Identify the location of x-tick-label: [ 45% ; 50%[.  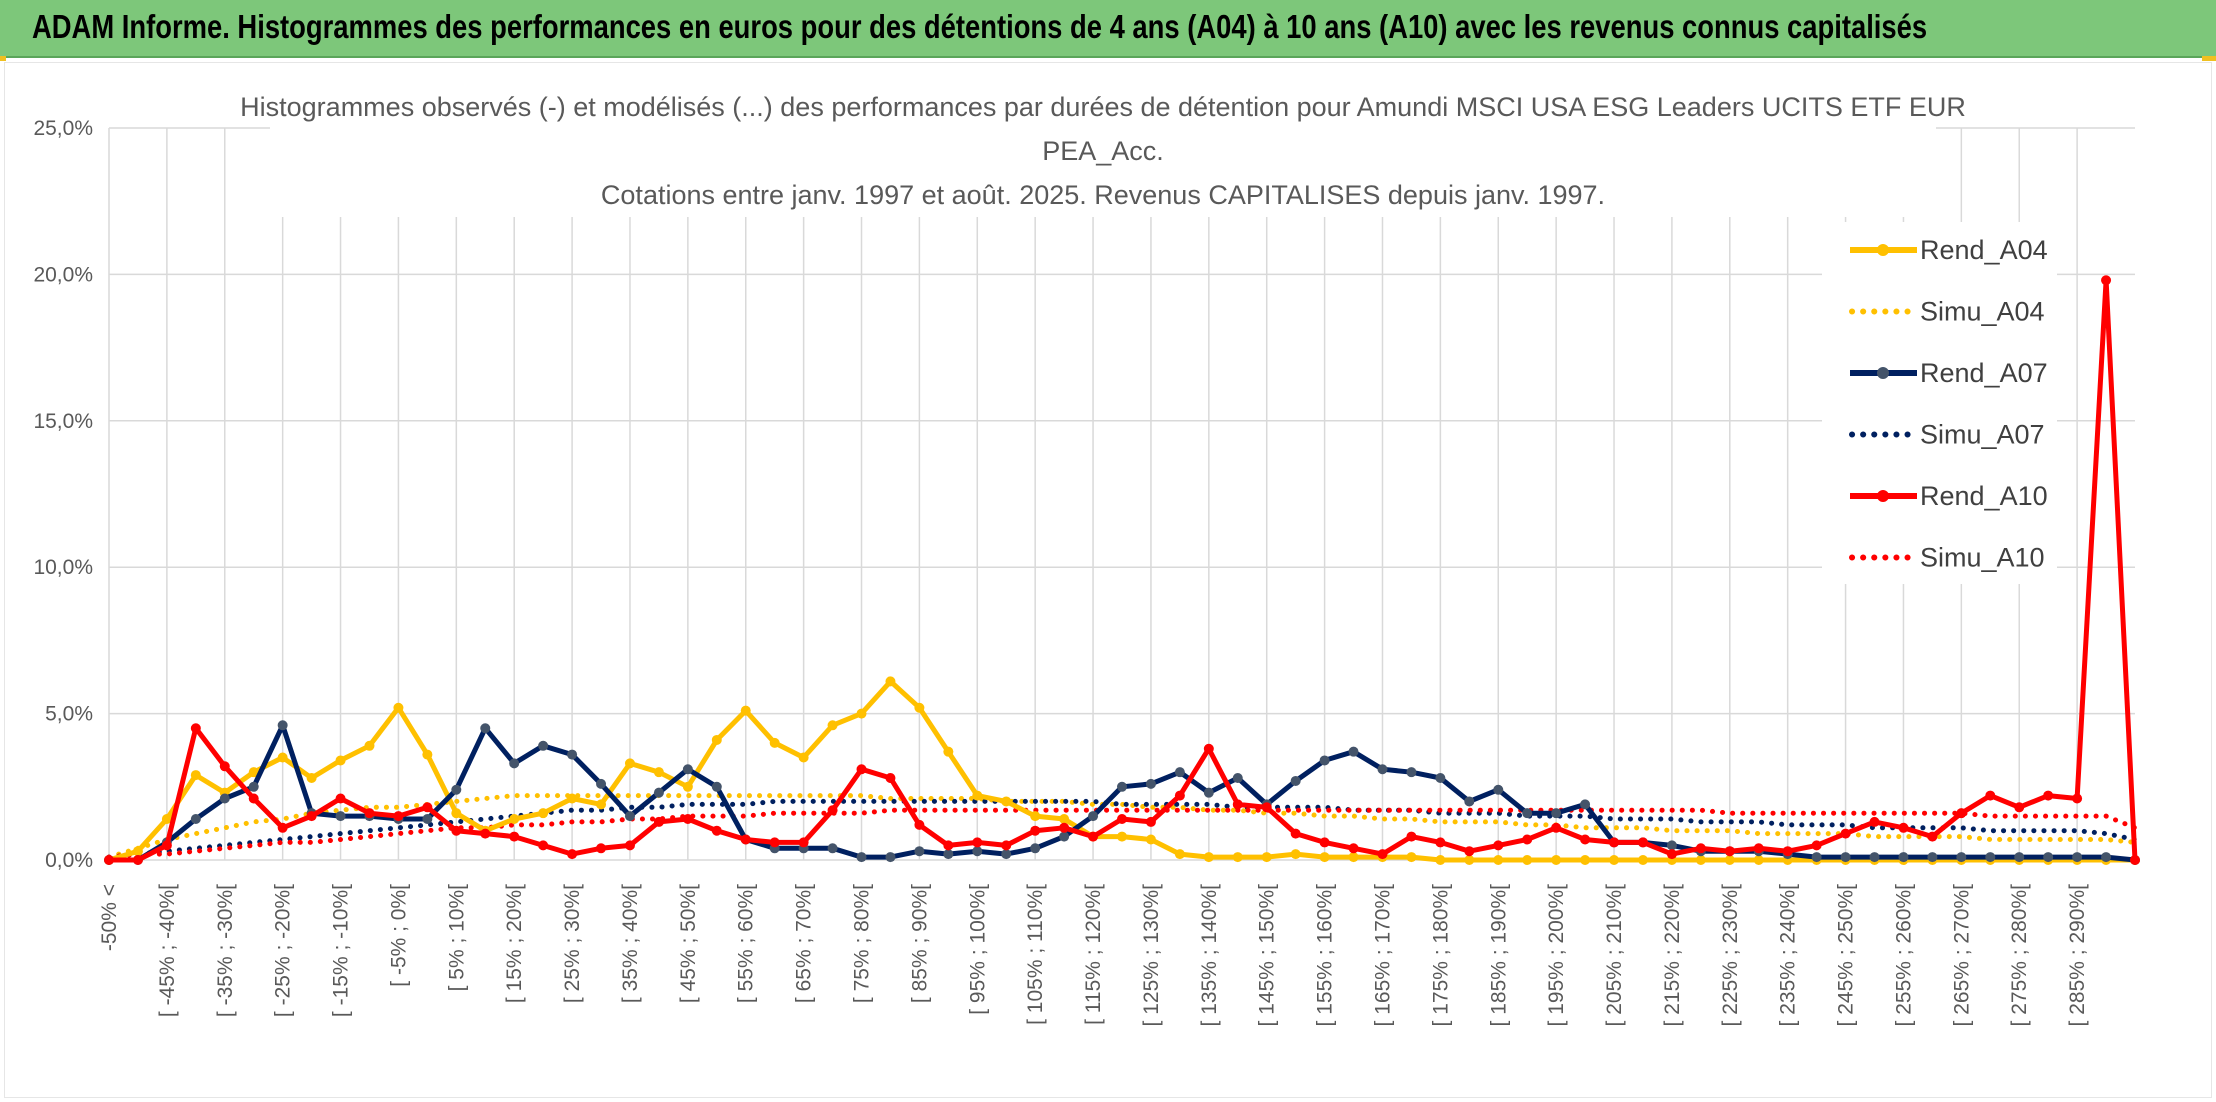
(688, 943).